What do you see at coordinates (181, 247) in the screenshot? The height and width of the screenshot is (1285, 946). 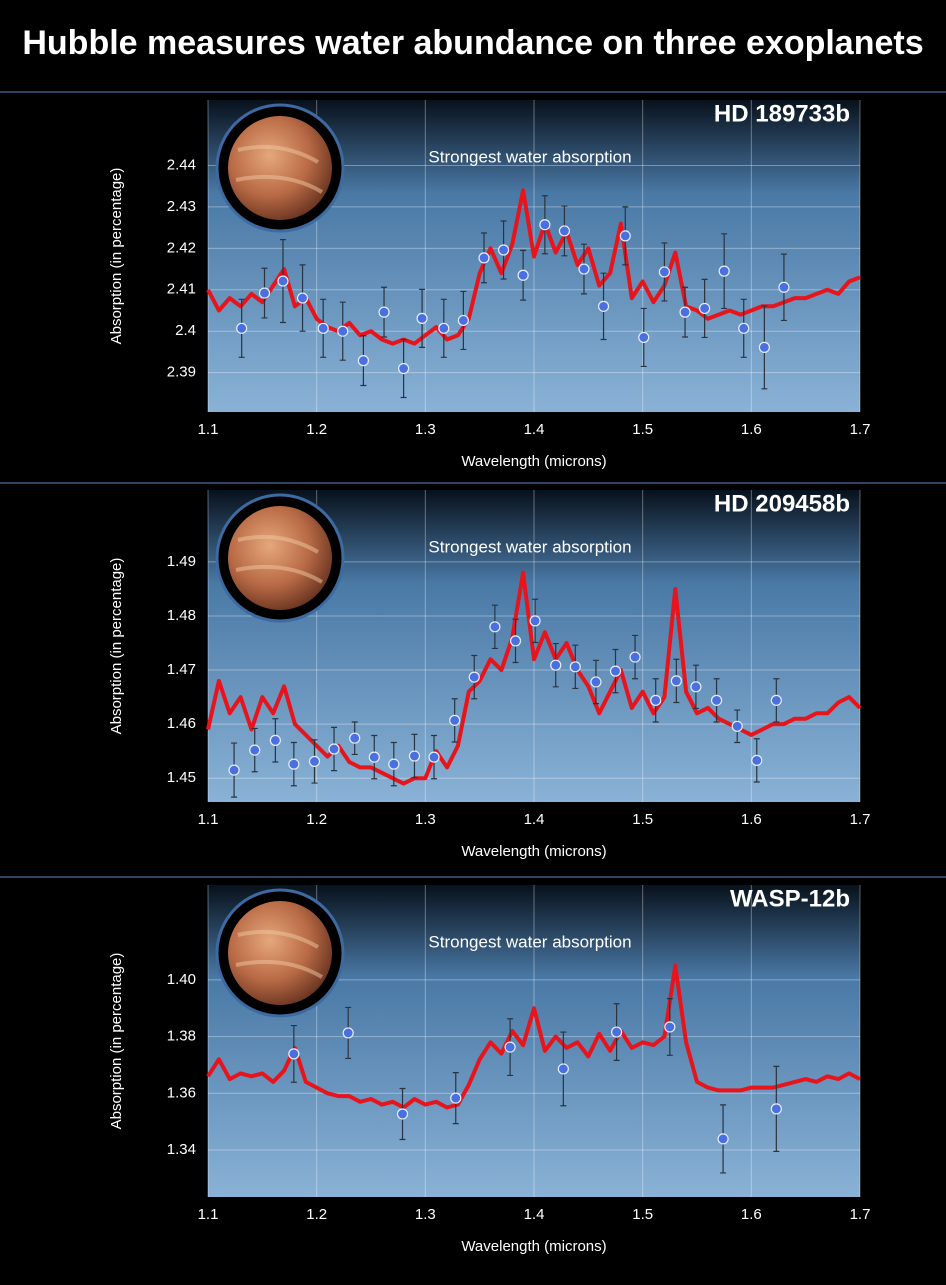 I see `y-tick-label: 2.42` at bounding box center [181, 247].